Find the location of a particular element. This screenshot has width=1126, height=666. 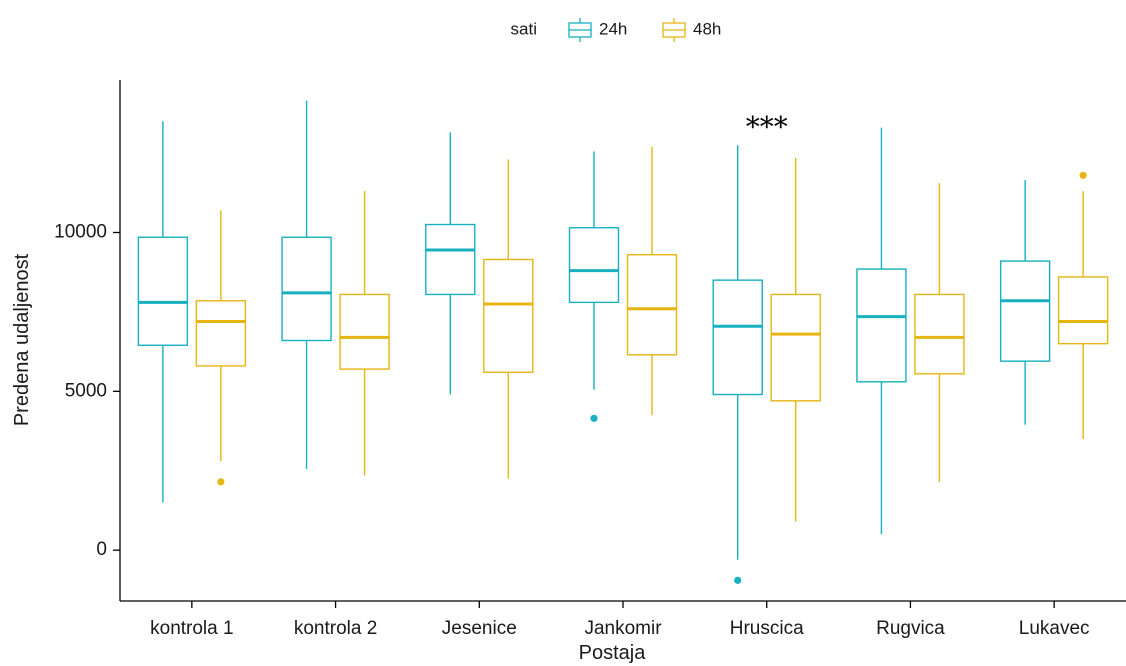

x-tick-label: Jesenice is located at coordinates (479, 628).